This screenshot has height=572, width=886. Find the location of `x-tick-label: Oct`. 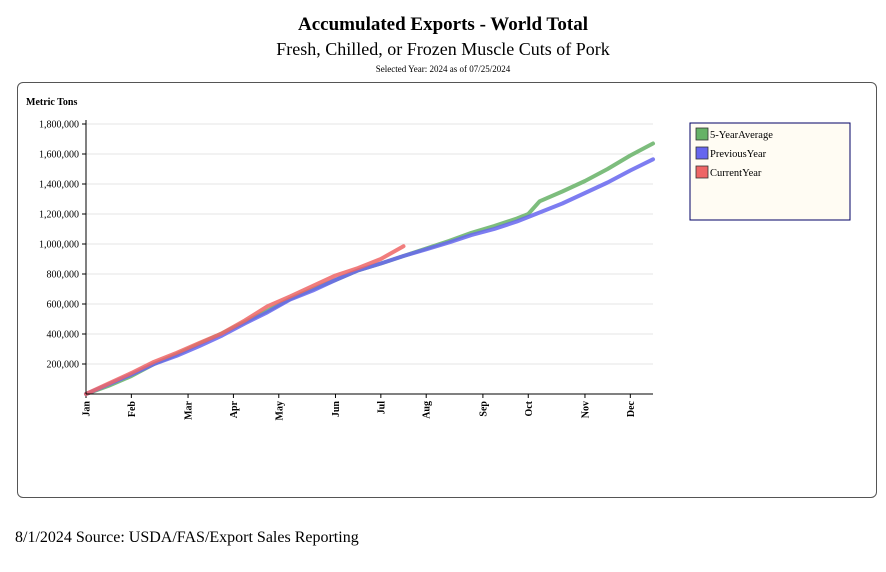

x-tick-label: Oct is located at coordinates (529, 408).